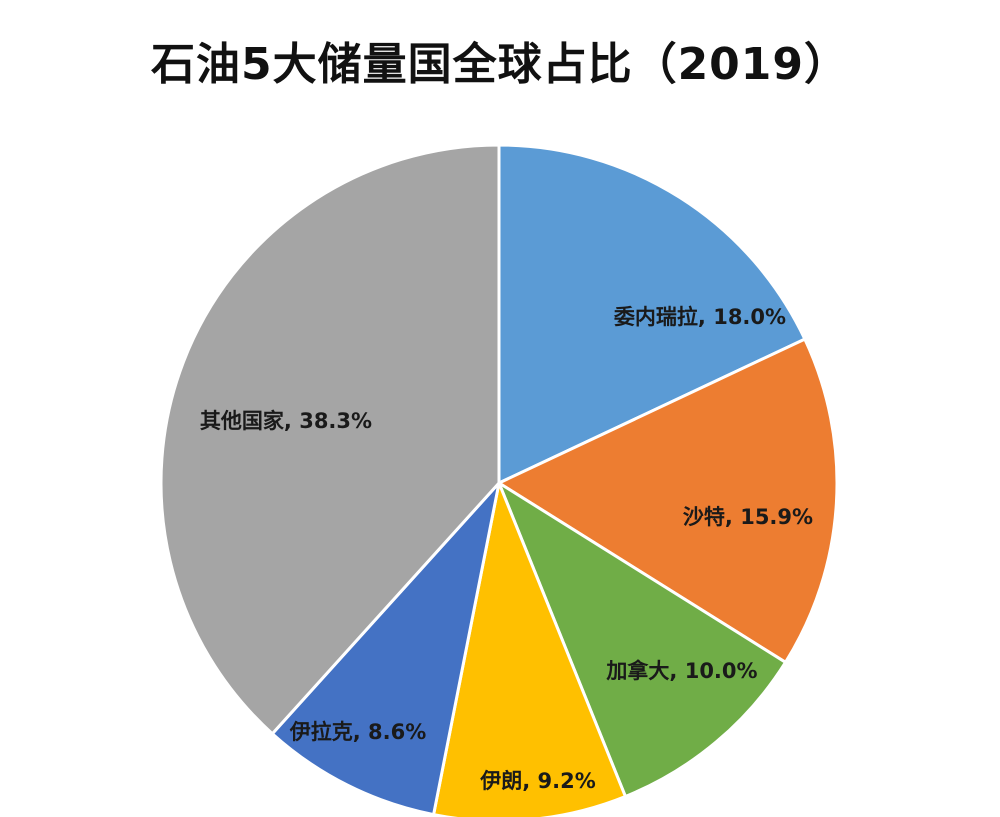 This screenshot has width=1000, height=817. Describe the element at coordinates (748, 517) in the screenshot. I see `slice-saudi-label: 沙特, 15.9%` at that location.